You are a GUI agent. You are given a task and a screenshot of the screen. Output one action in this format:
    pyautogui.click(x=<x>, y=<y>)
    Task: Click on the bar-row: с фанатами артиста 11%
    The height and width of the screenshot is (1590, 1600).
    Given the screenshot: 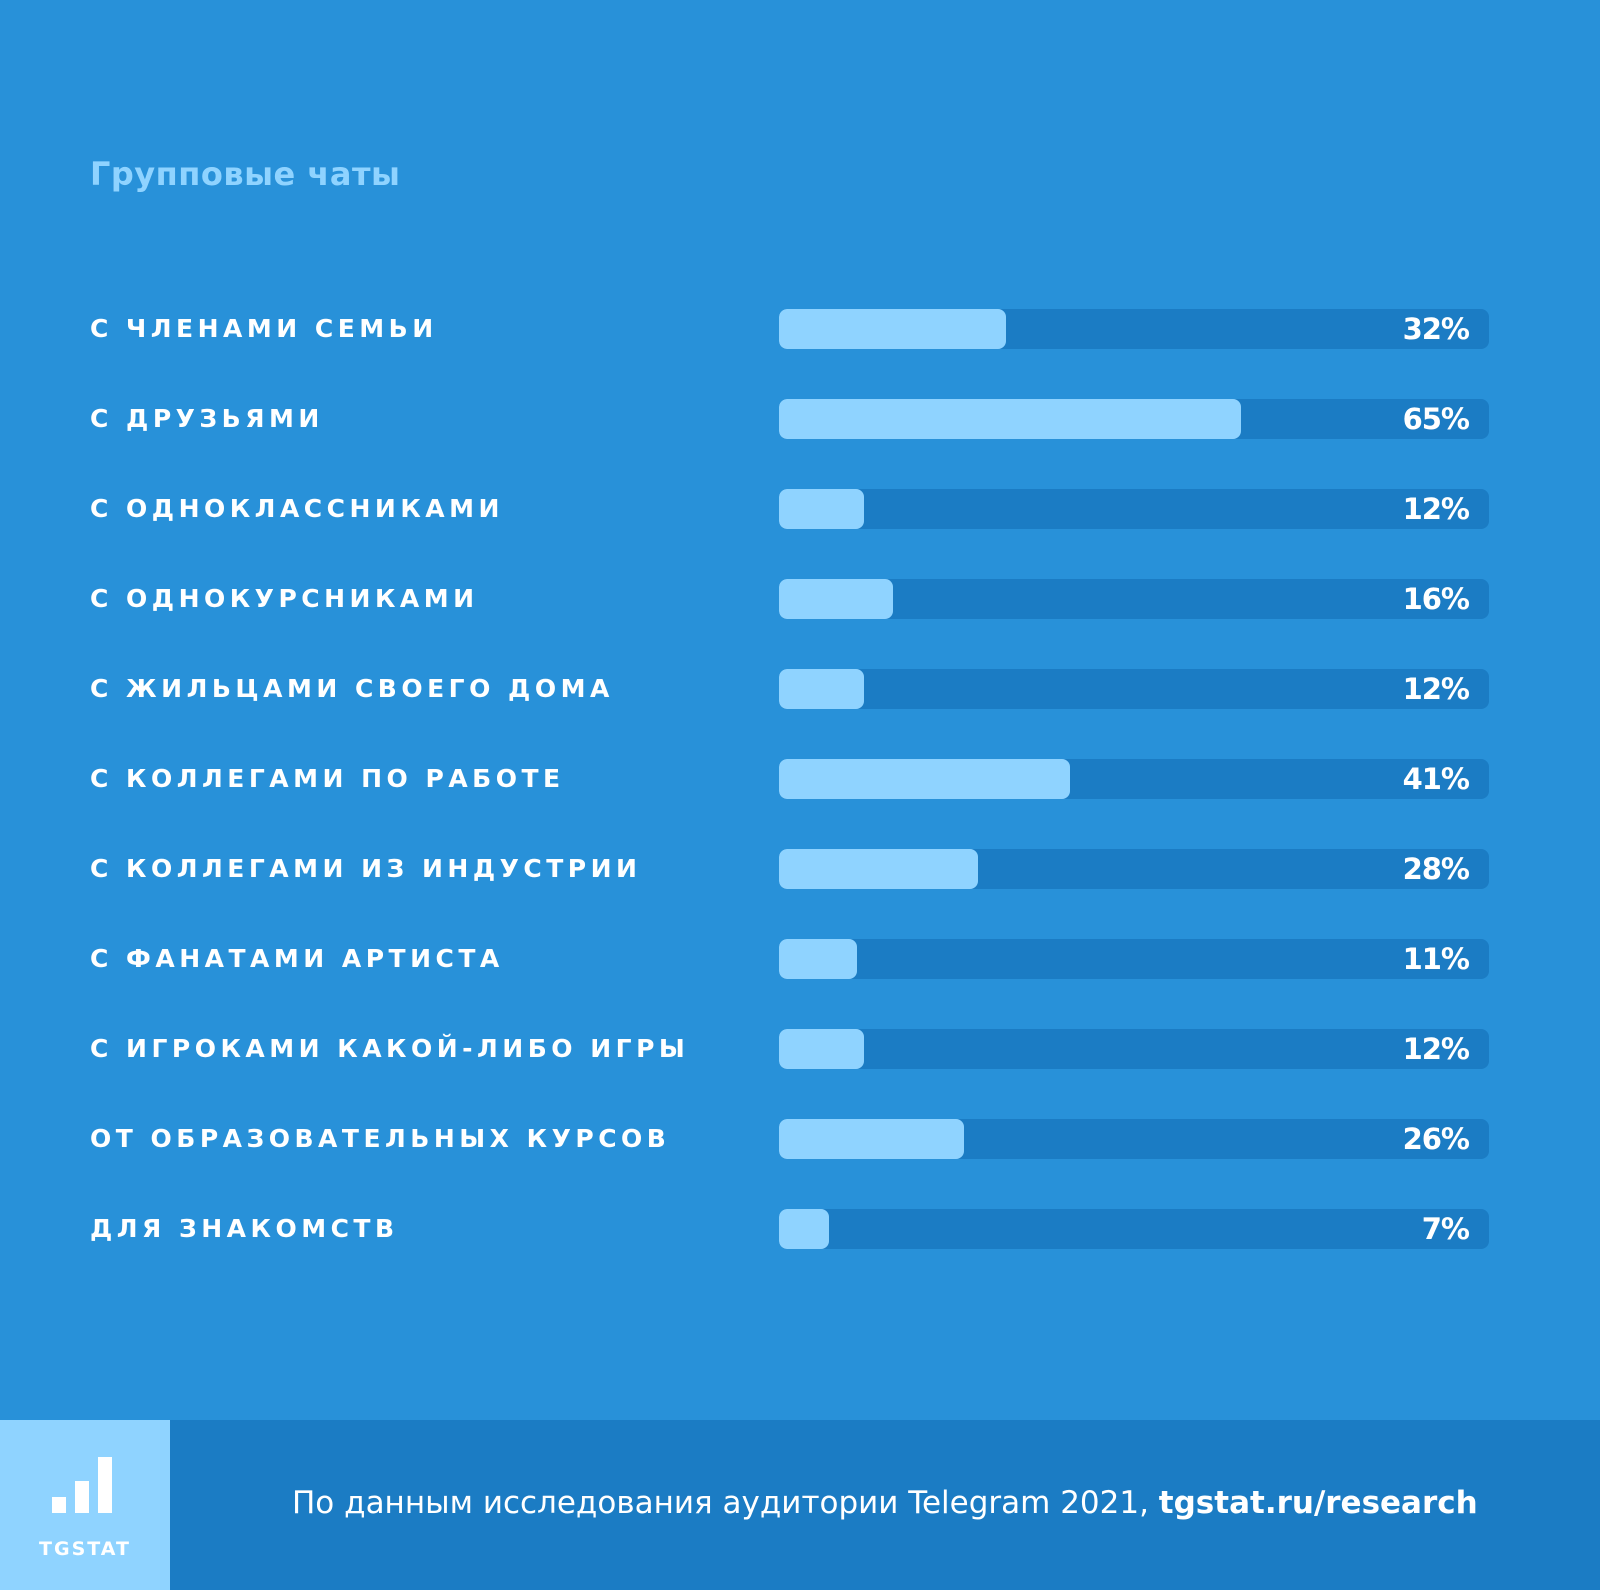 What is the action you would take?
    pyautogui.click(x=800, y=959)
    